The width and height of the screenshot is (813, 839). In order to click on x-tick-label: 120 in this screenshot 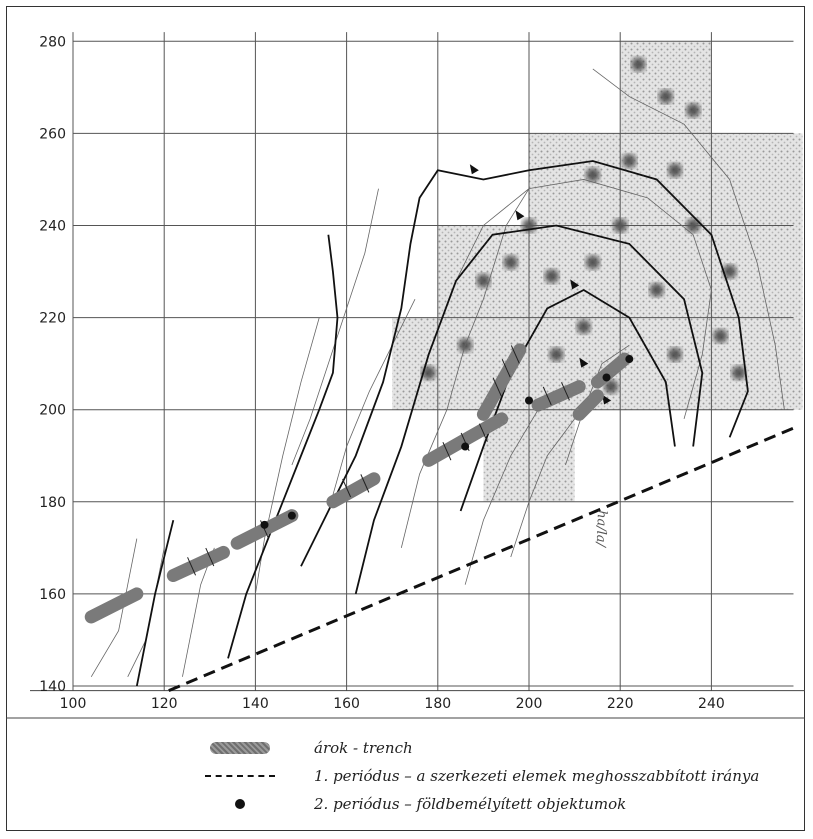, I will do `click(164, 704)`.